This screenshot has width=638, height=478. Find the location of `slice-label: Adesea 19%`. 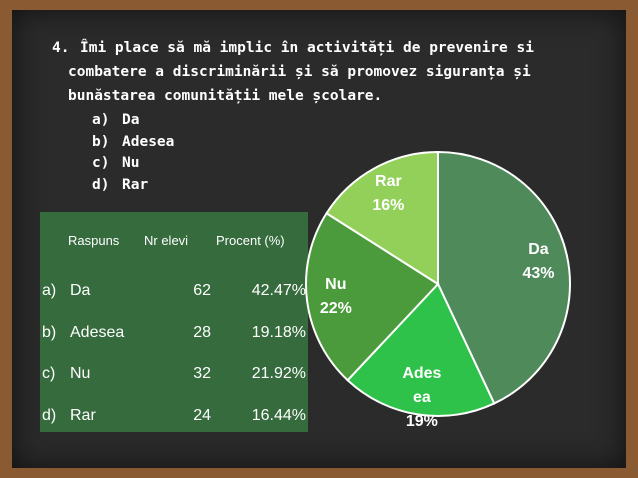

slice-label: Adesea 19% is located at coordinates (422, 398).